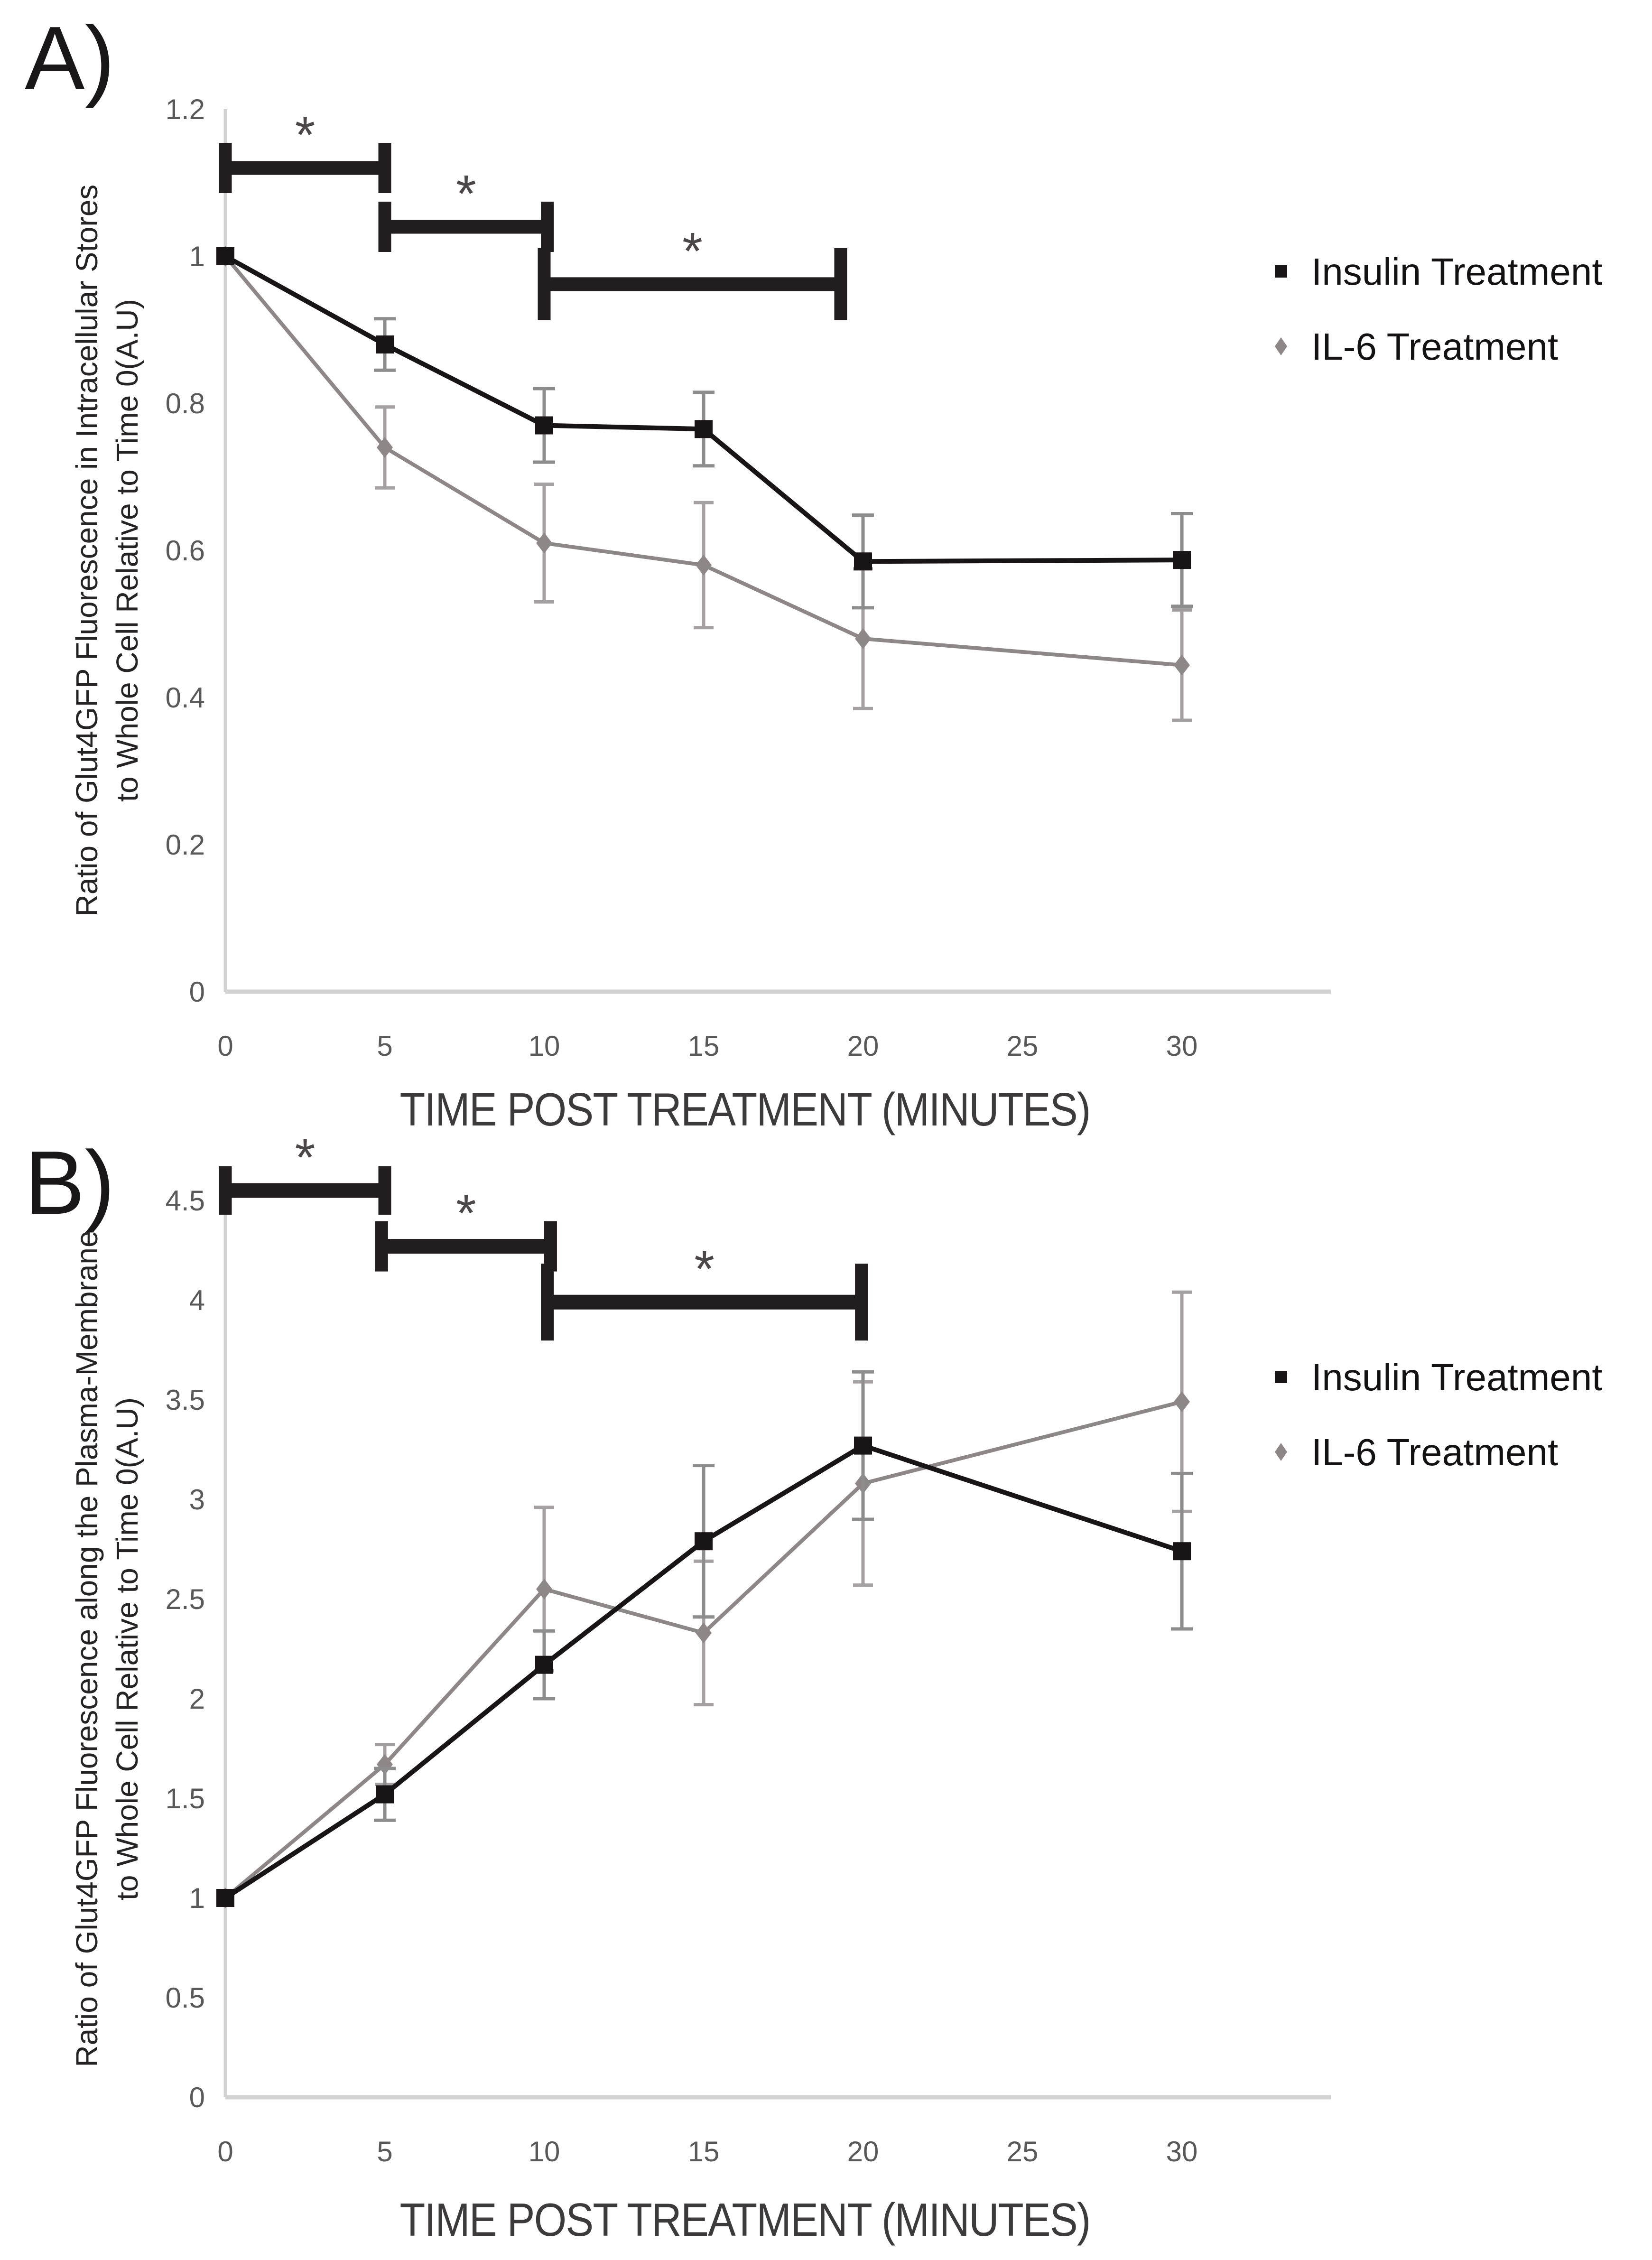 The image size is (1652, 2260). Describe the element at coordinates (185, 1201) in the screenshot. I see `panel-b-y-tick-4.5: 4.5` at that location.